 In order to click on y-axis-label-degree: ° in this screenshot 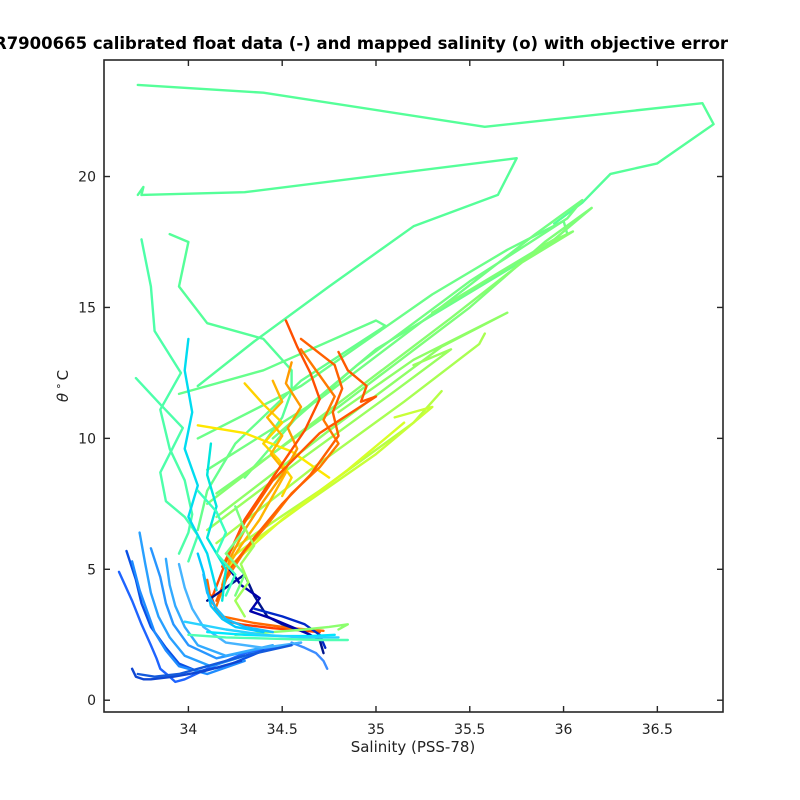, I will do `click(61, 386)`.